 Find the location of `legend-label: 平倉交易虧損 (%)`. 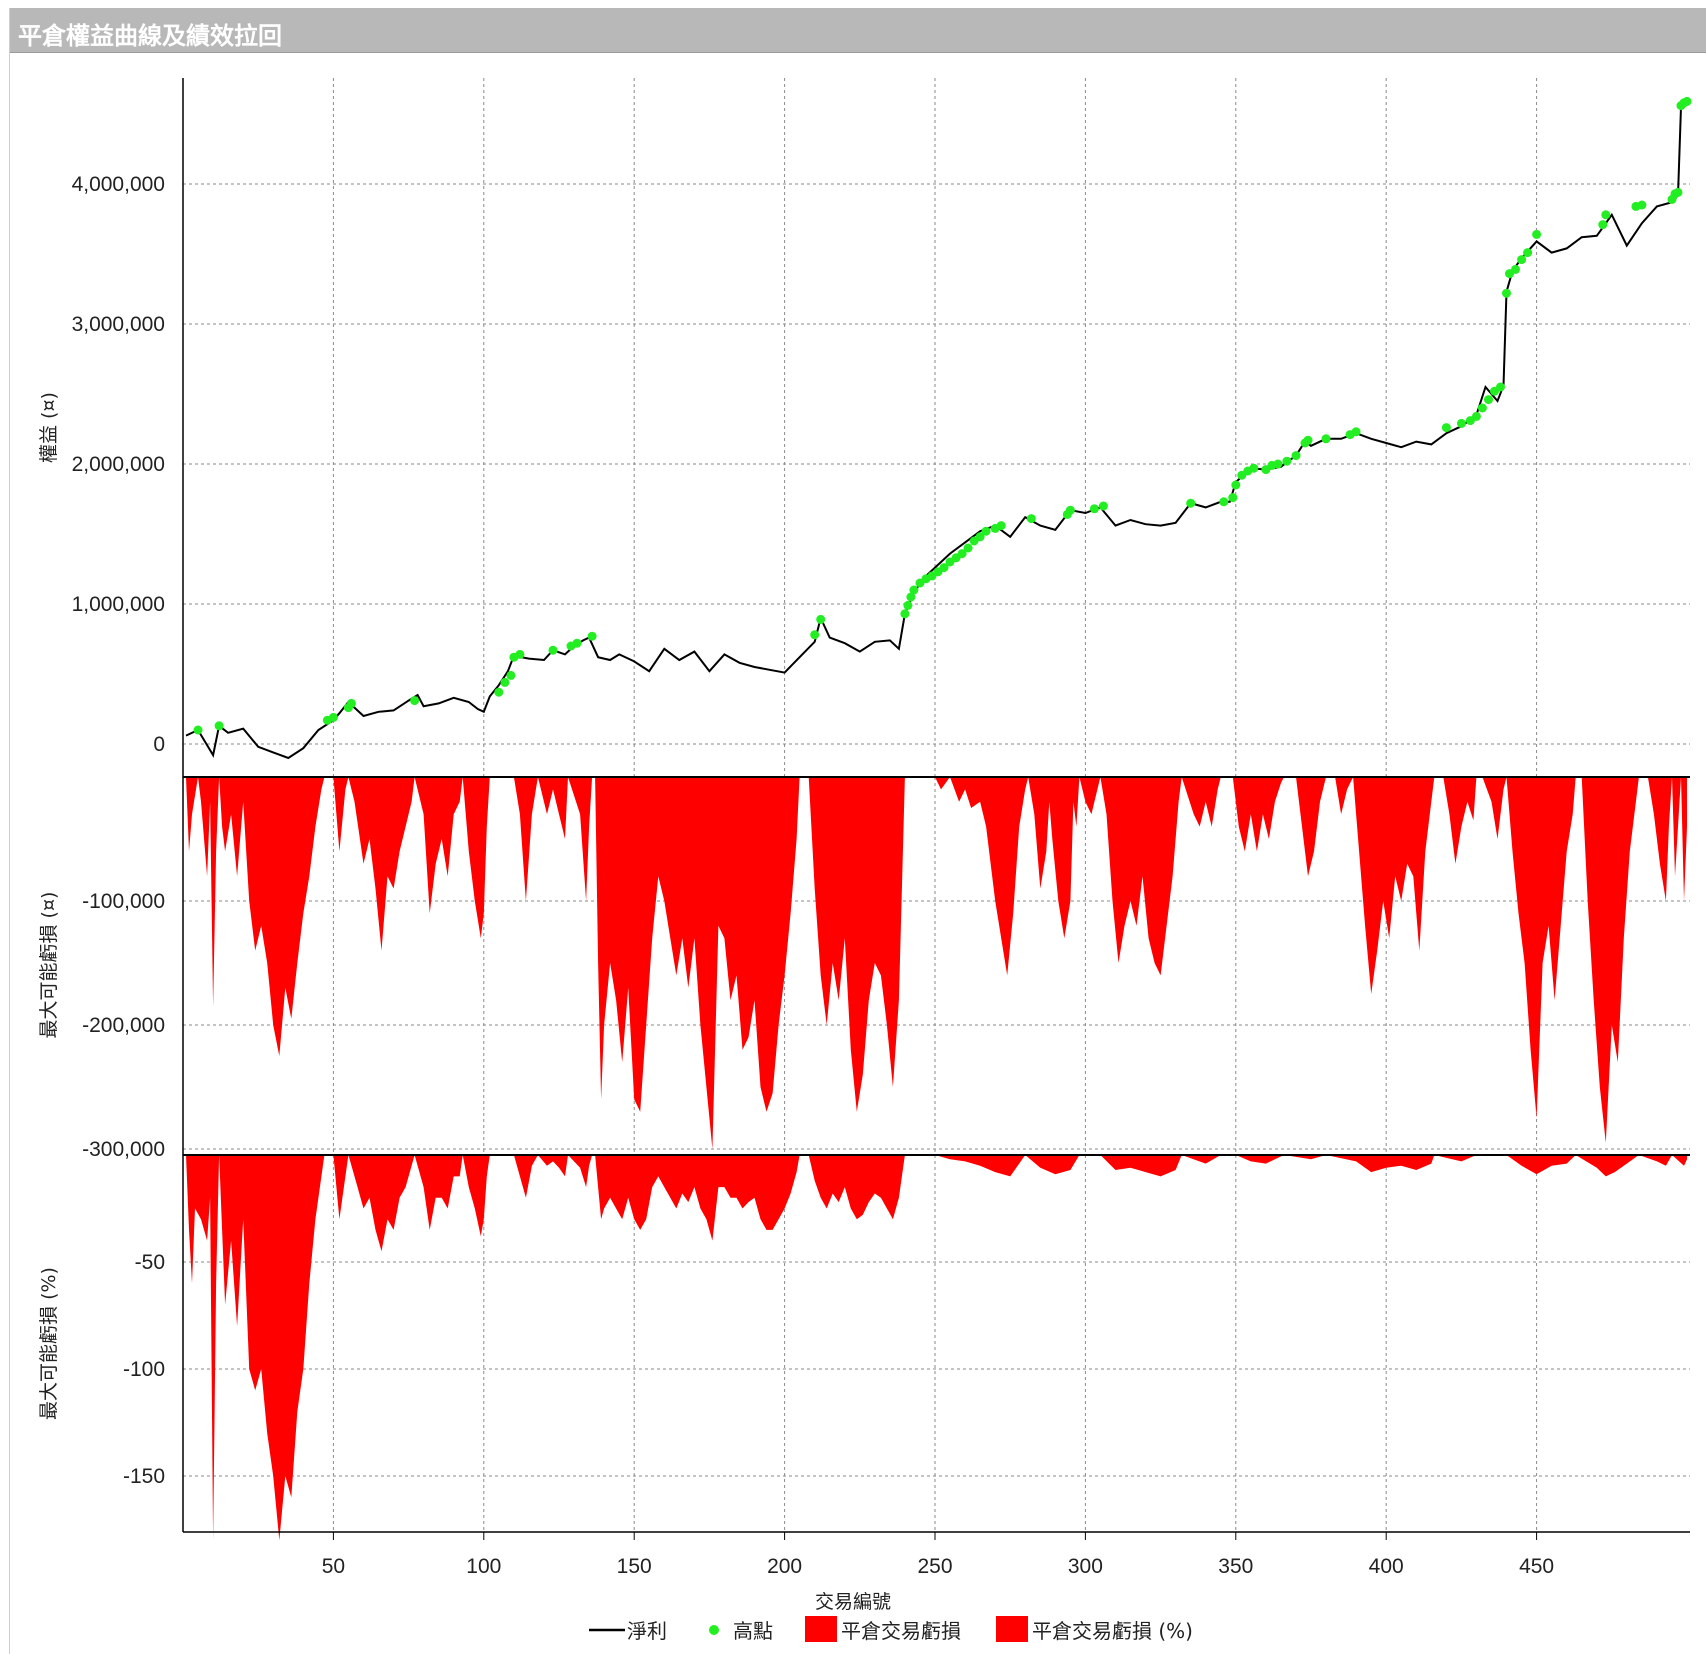

legend-label: 平倉交易虧損 (%) is located at coordinates (1112, 1631).